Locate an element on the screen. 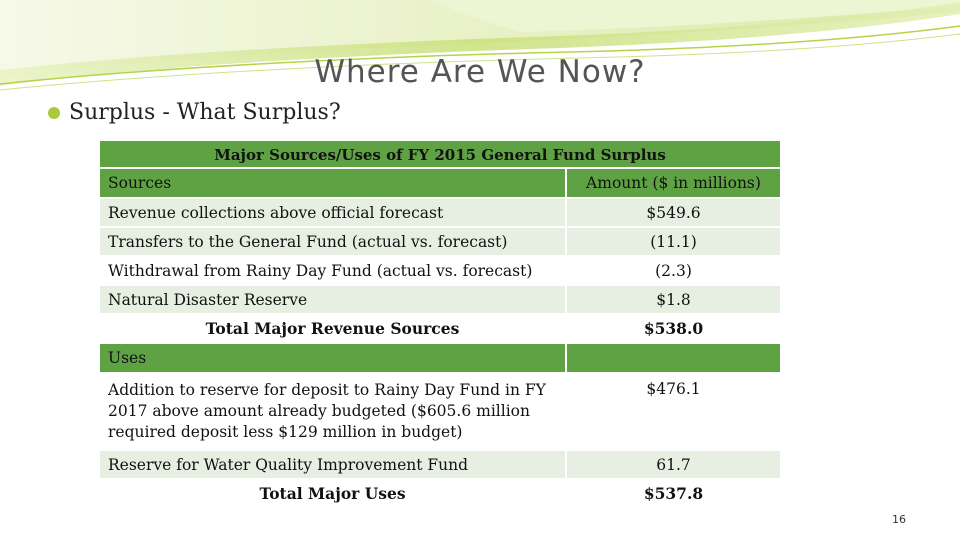 The width and height of the screenshot is (960, 540). row-amount: (11.1) is located at coordinates (672, 242).